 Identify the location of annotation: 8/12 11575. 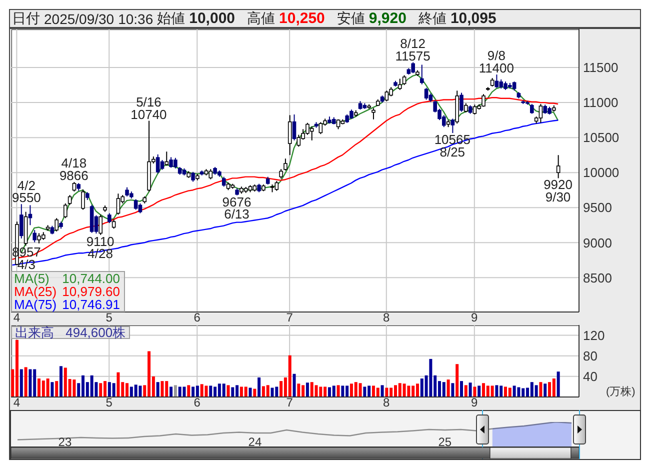
(412, 50).